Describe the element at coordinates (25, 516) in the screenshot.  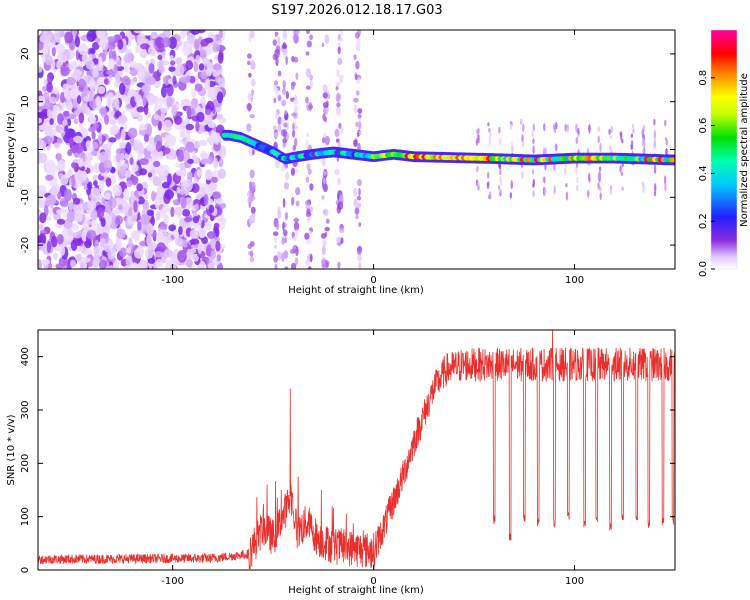
I see `snr-ytick-label: 100` at that location.